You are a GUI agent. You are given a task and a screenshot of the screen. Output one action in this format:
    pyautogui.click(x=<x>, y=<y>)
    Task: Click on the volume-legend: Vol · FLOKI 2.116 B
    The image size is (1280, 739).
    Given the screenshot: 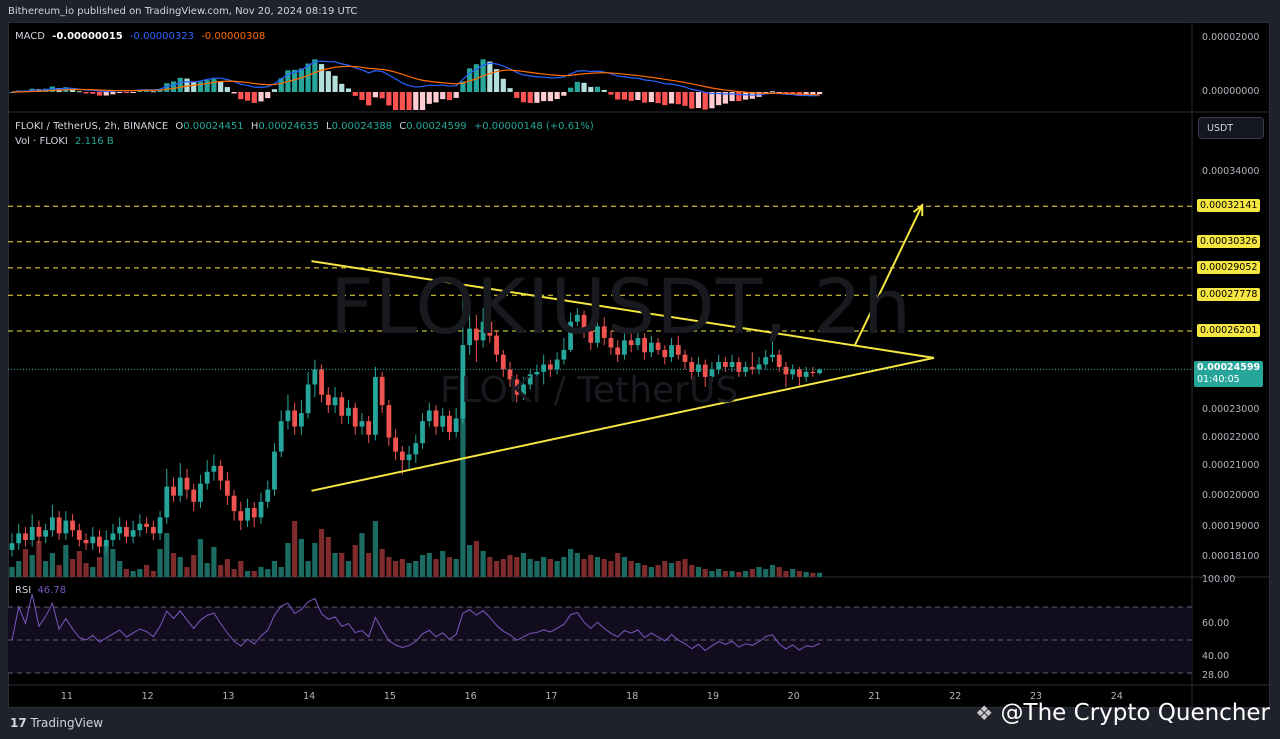 What is the action you would take?
    pyautogui.click(x=64, y=141)
    